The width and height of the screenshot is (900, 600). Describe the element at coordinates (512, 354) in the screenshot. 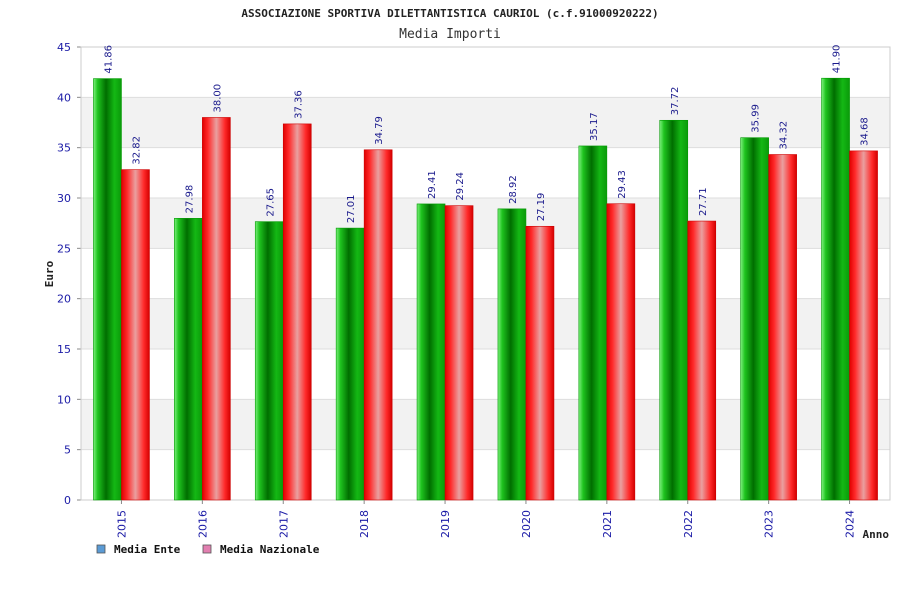

I see `bar-media-ente-2020` at that location.